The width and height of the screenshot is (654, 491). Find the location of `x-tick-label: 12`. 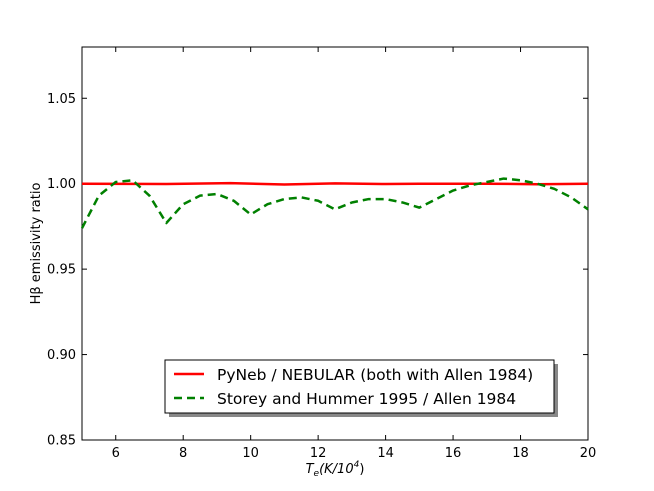

x-tick-label: 12 is located at coordinates (318, 453).